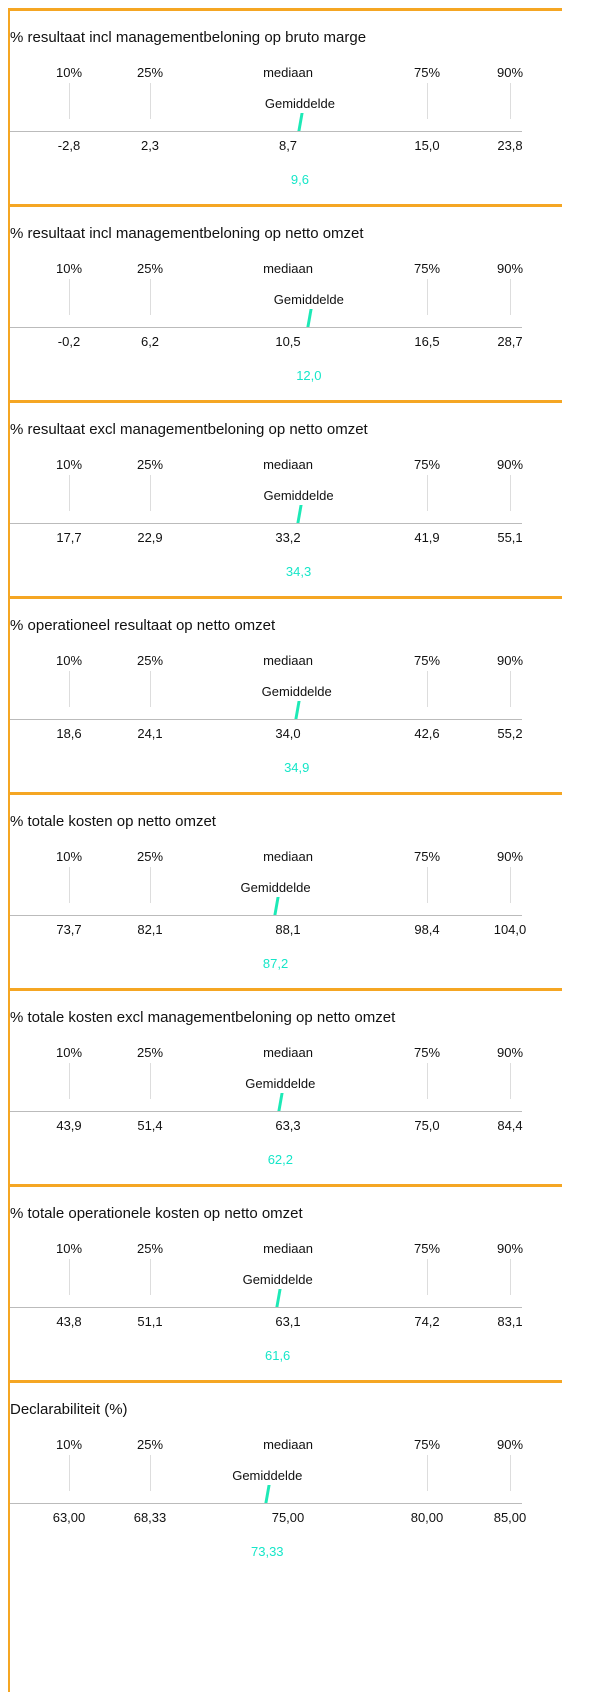 Image resolution: width=606 pixels, height=1692 pixels. I want to click on percentile-value: 75,00, so click(288, 1517).